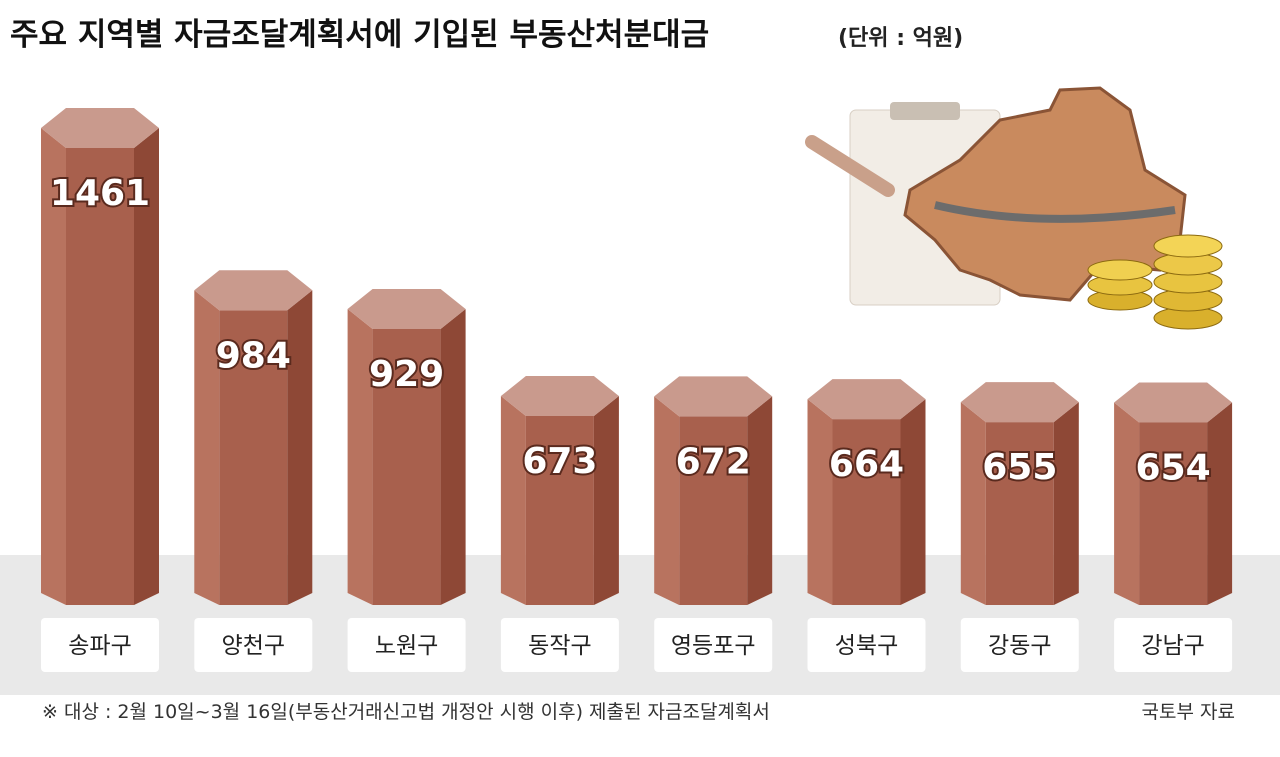 This screenshot has height=757, width=1280. I want to click on clip, so click(925, 111).